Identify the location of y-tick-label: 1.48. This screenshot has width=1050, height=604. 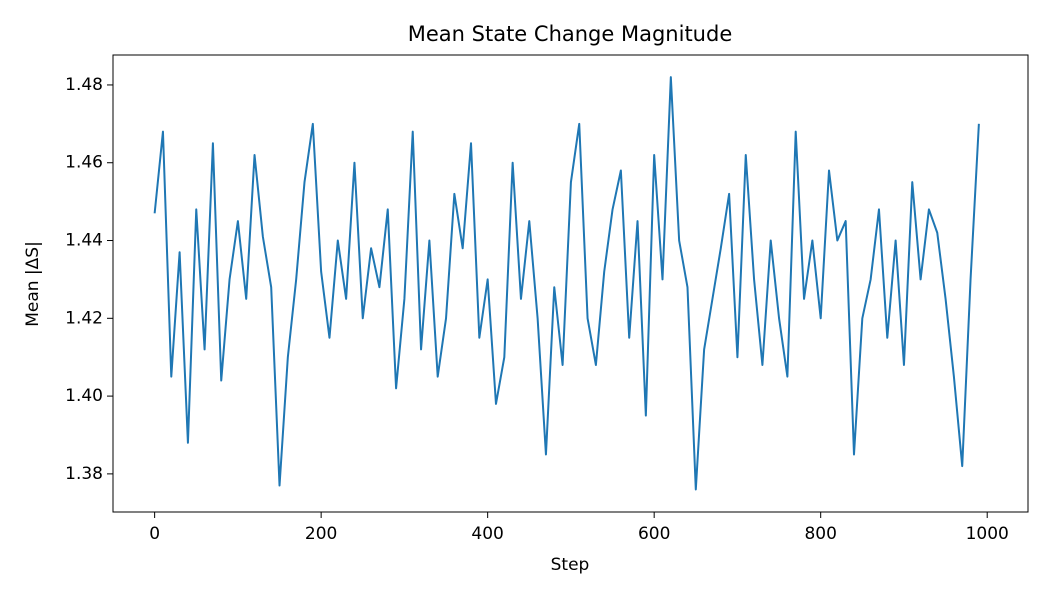
(84, 85).